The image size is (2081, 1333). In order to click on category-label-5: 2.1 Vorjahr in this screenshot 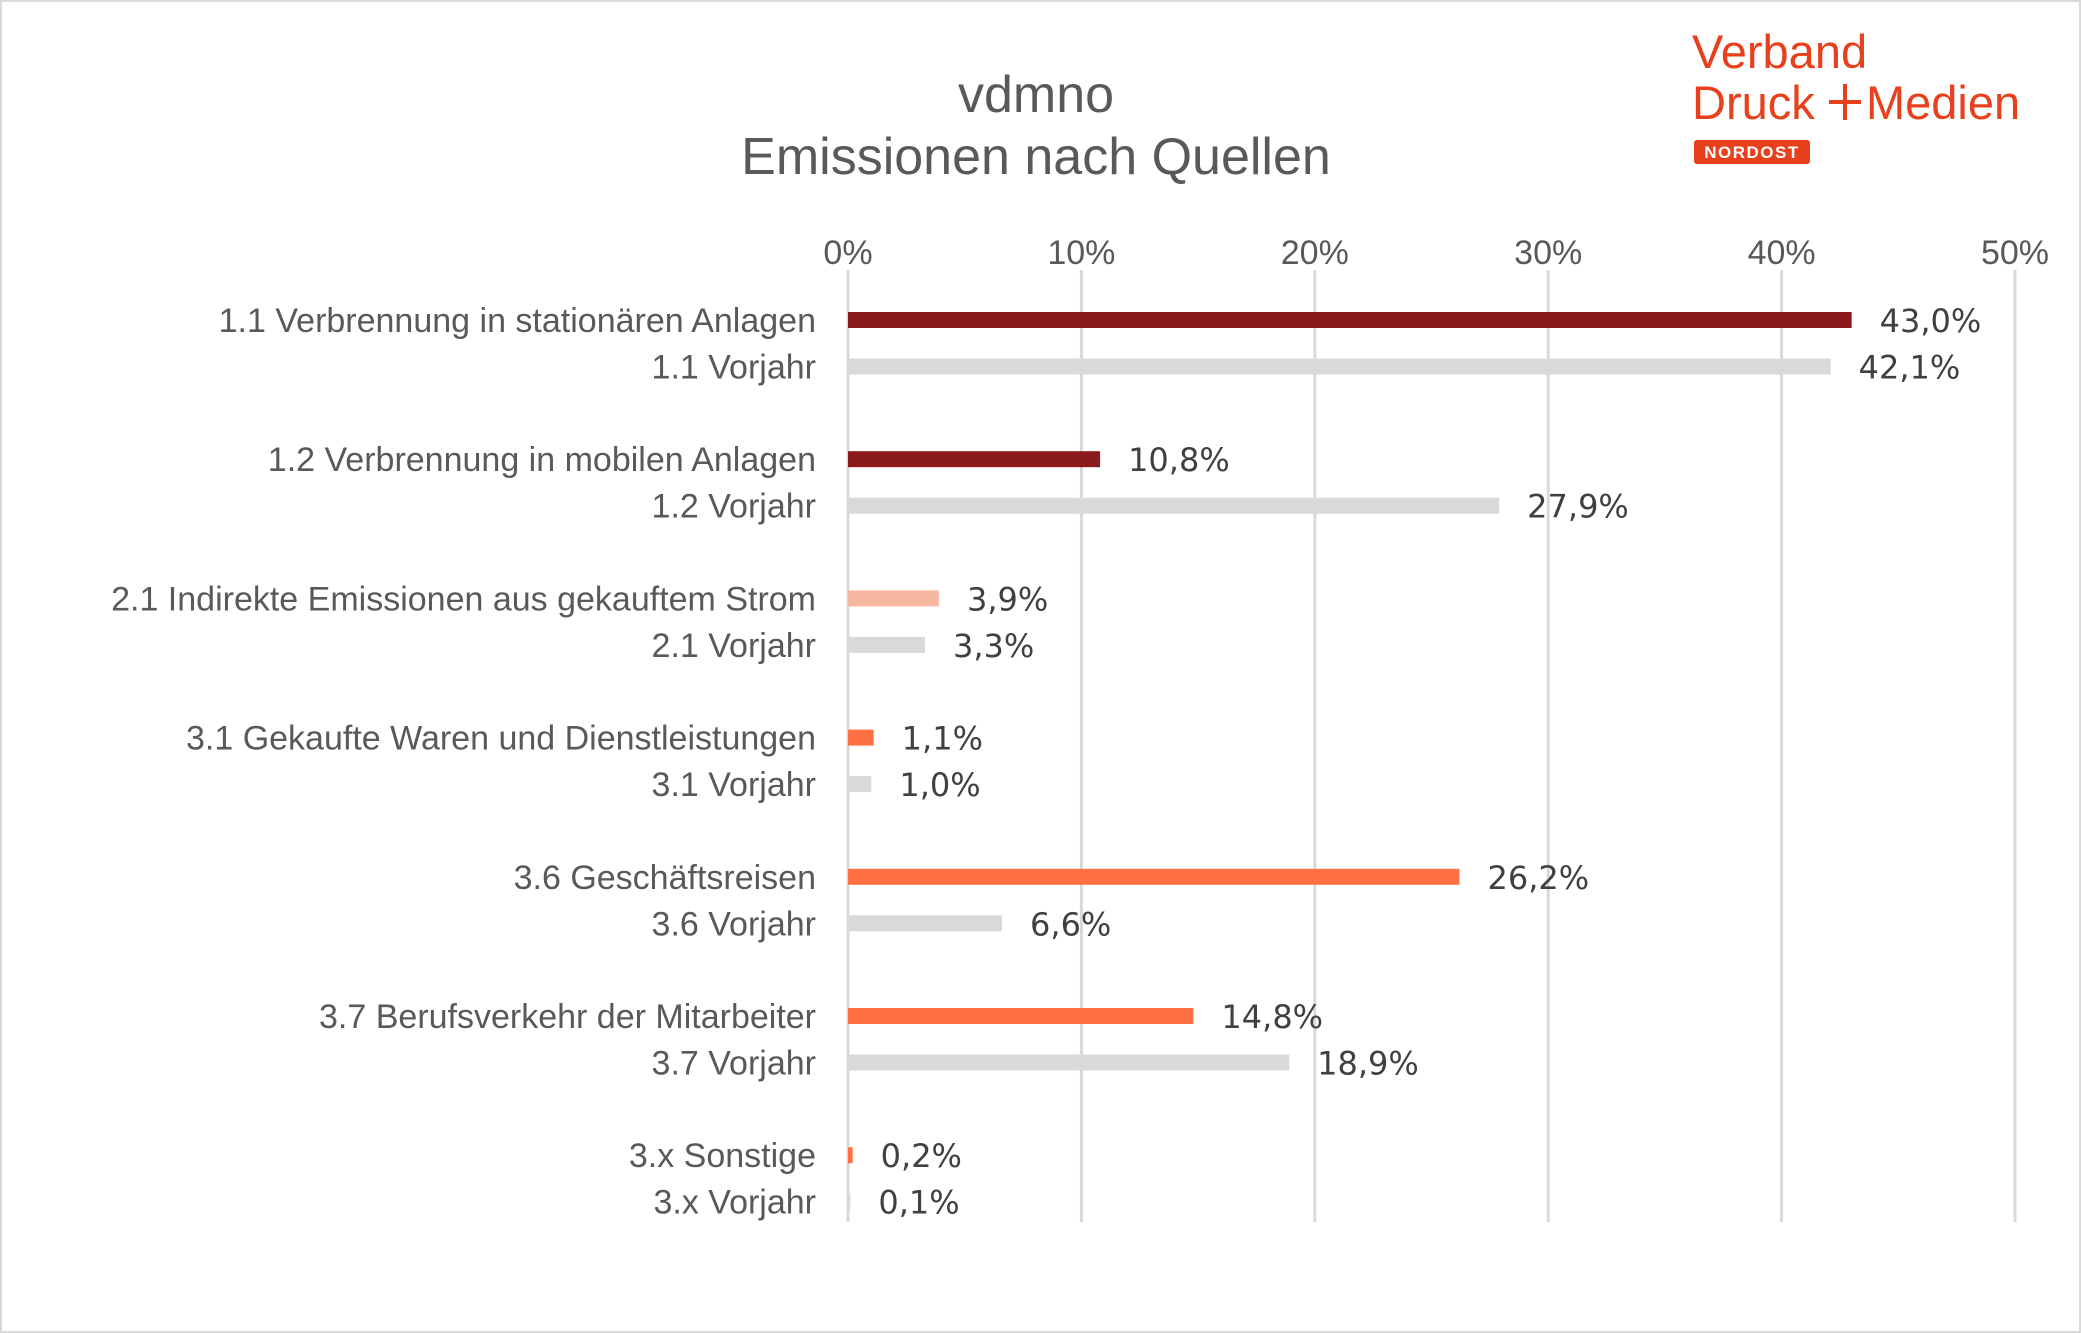, I will do `click(734, 646)`.